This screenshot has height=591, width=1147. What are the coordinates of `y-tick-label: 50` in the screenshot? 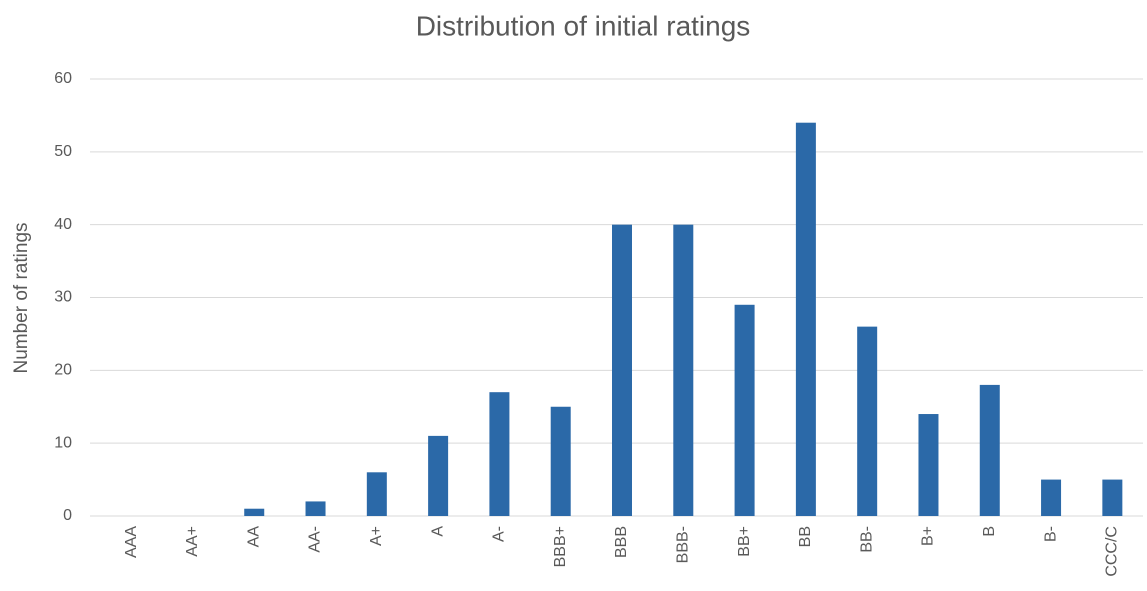 It's located at (63, 151).